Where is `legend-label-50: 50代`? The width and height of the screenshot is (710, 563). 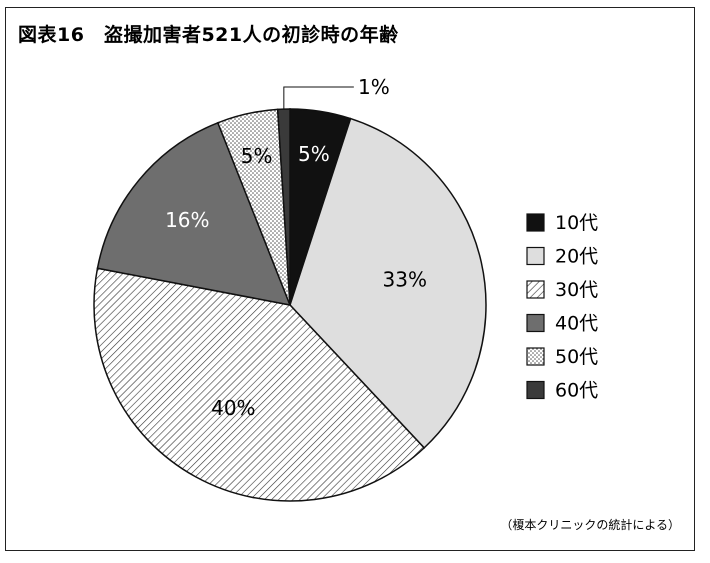
legend-label-50: 50代 is located at coordinates (576, 357).